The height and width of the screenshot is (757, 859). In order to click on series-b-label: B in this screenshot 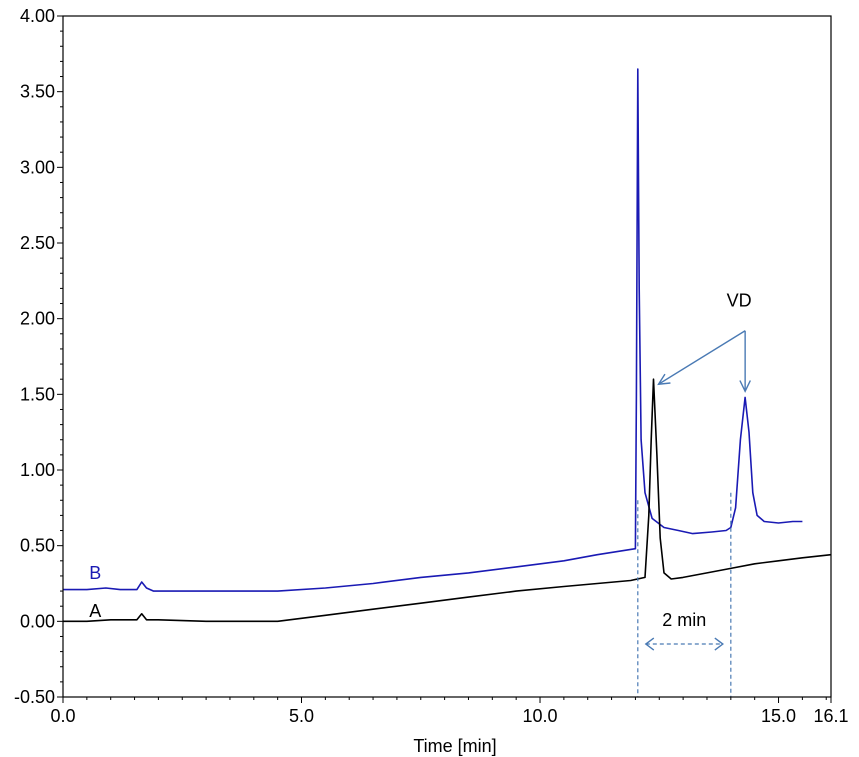, I will do `click(95, 573)`.